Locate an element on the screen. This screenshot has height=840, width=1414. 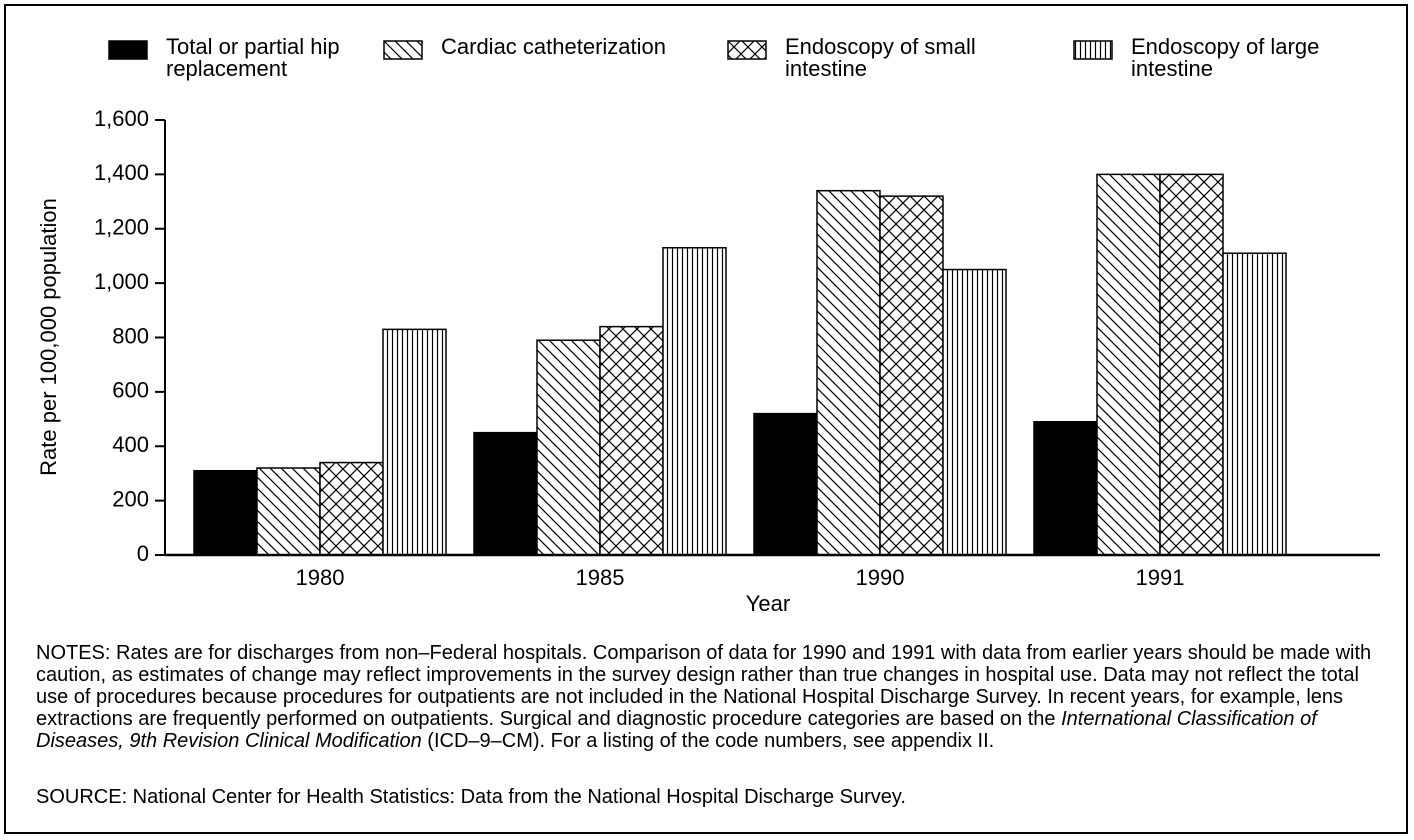
y-tick-label: 1,200 is located at coordinates (121, 227).